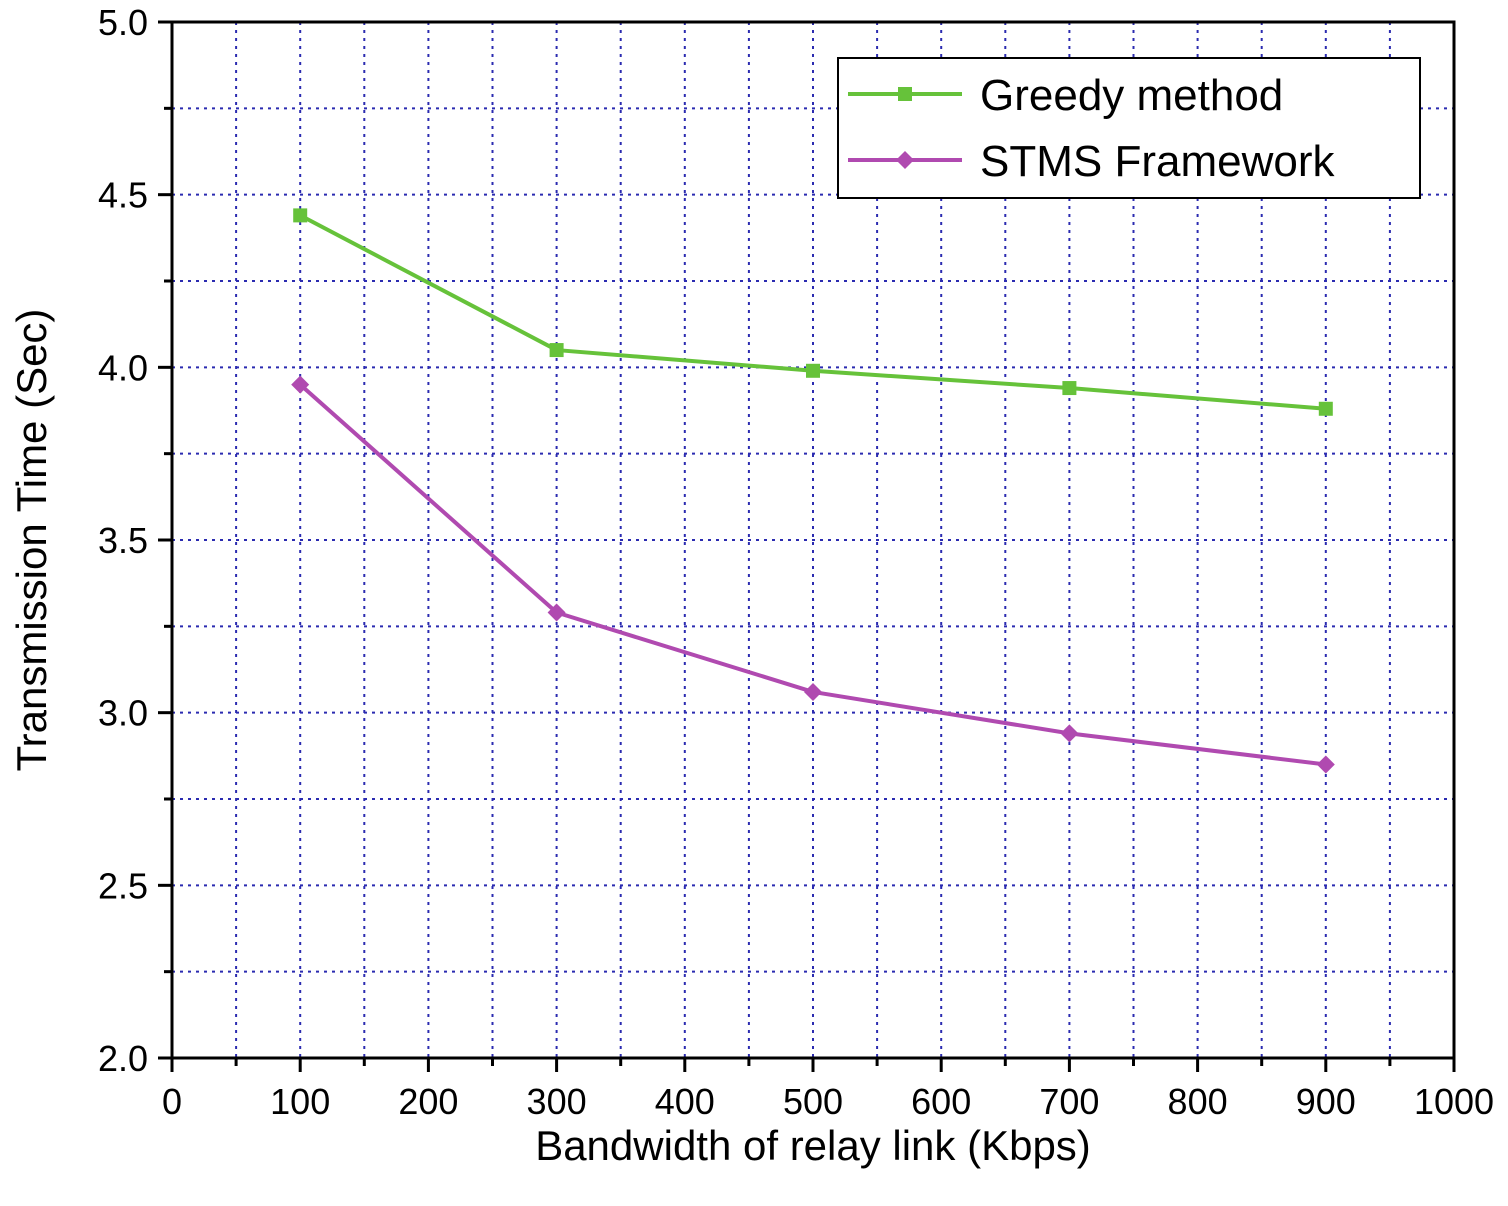  What do you see at coordinates (123, 367) in the screenshot?
I see `y-tick-label: 4.0` at bounding box center [123, 367].